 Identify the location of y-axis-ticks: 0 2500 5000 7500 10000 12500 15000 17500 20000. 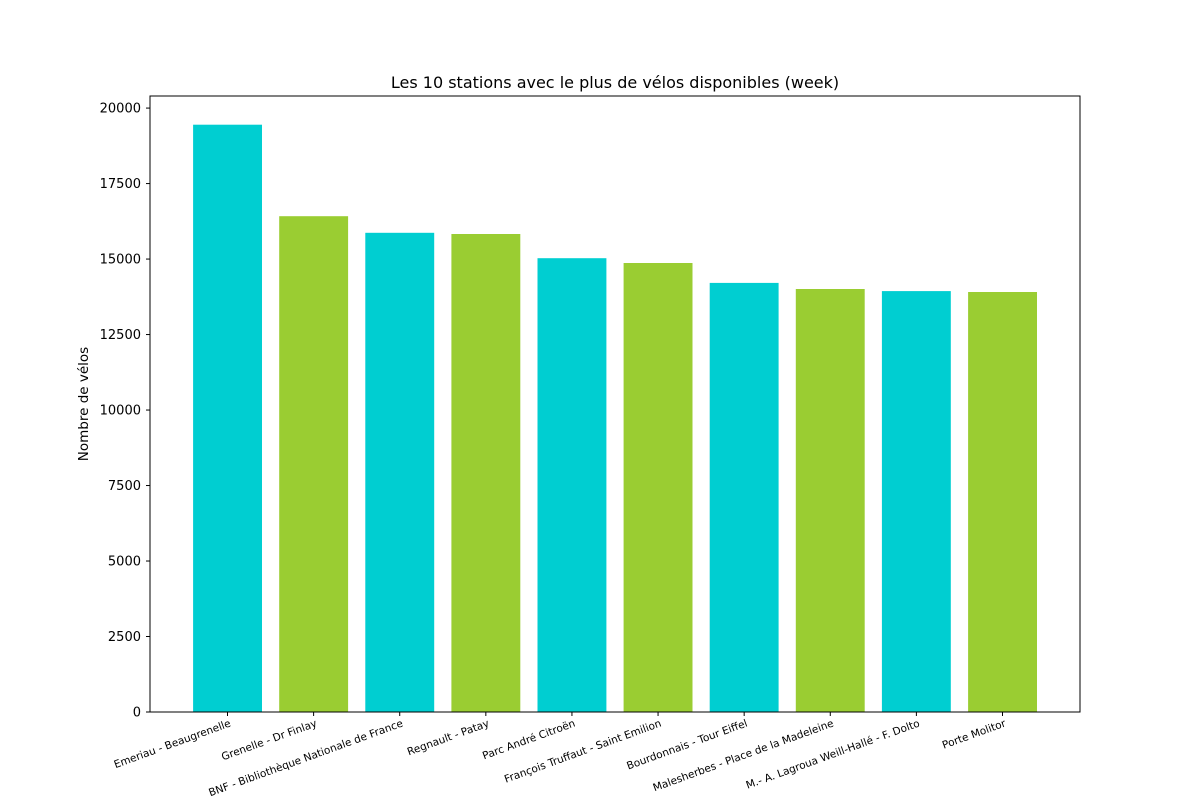
(125, 411).